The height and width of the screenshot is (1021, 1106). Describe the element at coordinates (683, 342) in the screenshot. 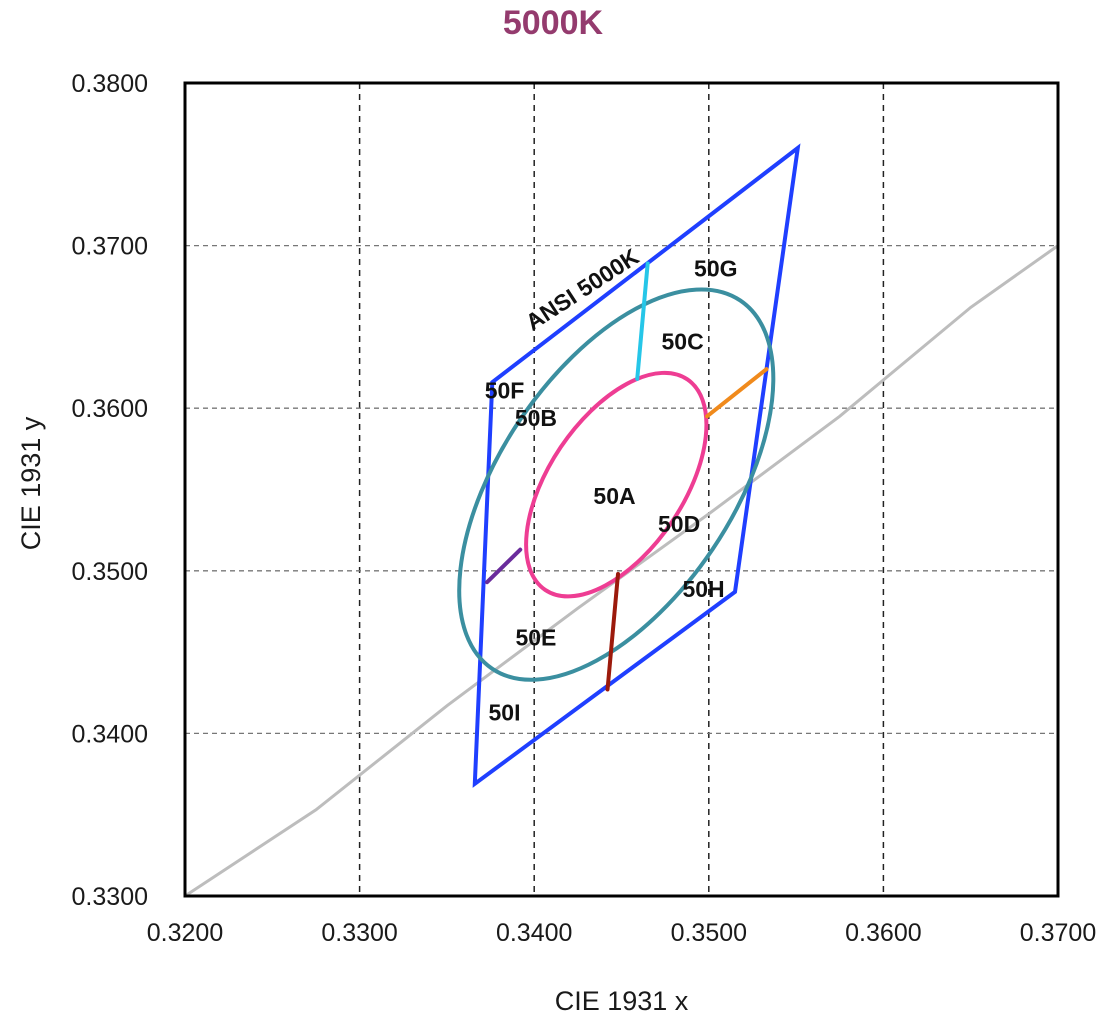

I see `region-label: 50C` at that location.